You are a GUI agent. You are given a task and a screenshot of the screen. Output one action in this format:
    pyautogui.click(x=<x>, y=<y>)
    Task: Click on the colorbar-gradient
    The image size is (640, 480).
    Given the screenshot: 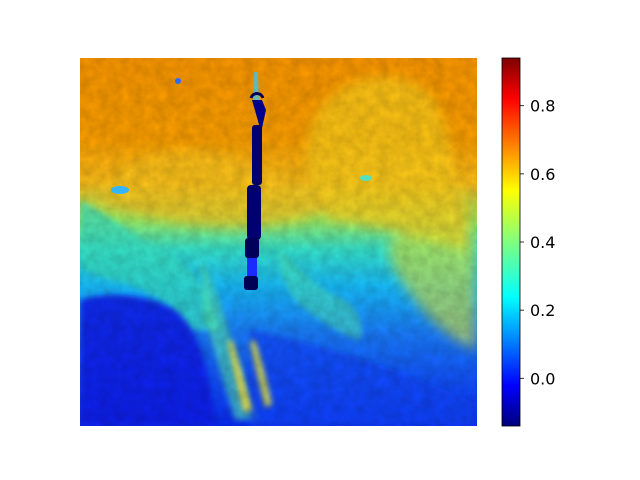 What is the action you would take?
    pyautogui.click(x=511, y=242)
    